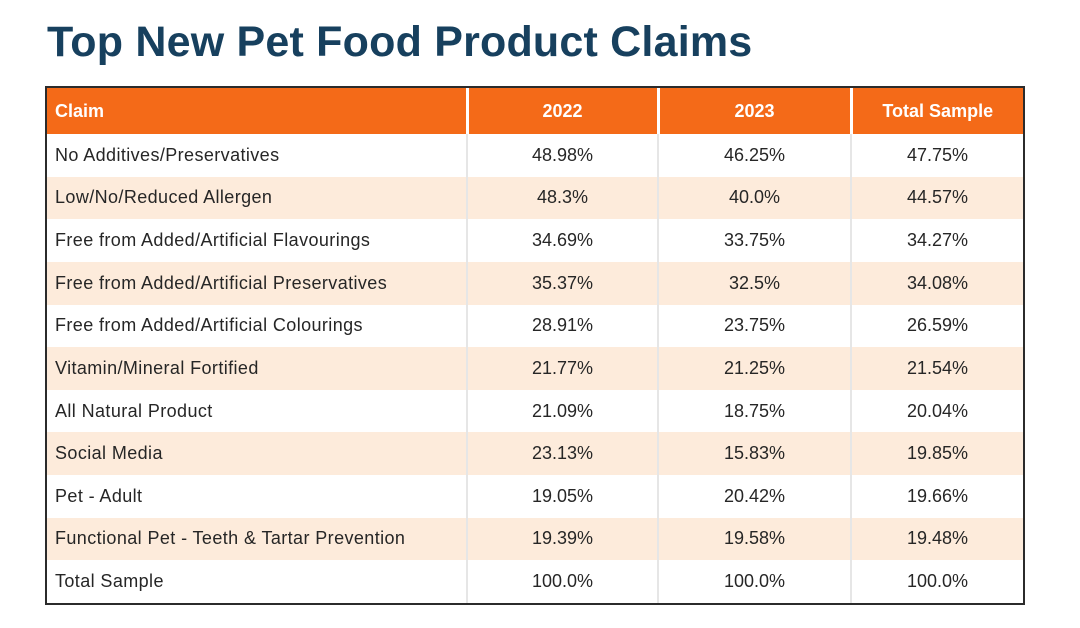  I want to click on claim-cell: Pet - Adult, so click(99, 495).